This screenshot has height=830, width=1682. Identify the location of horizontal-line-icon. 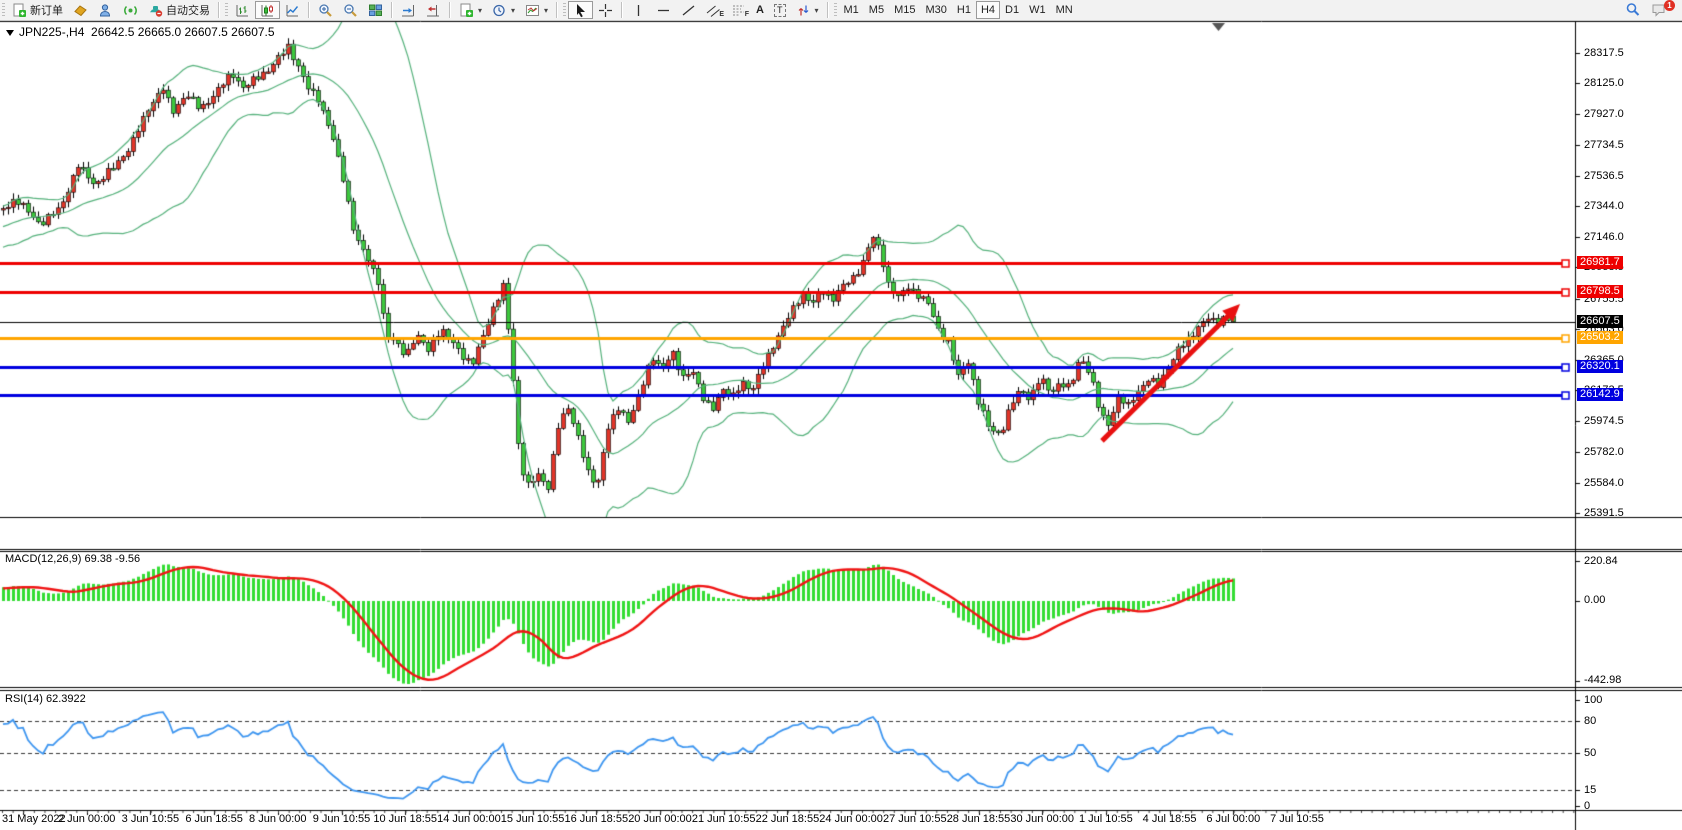
(664, 10).